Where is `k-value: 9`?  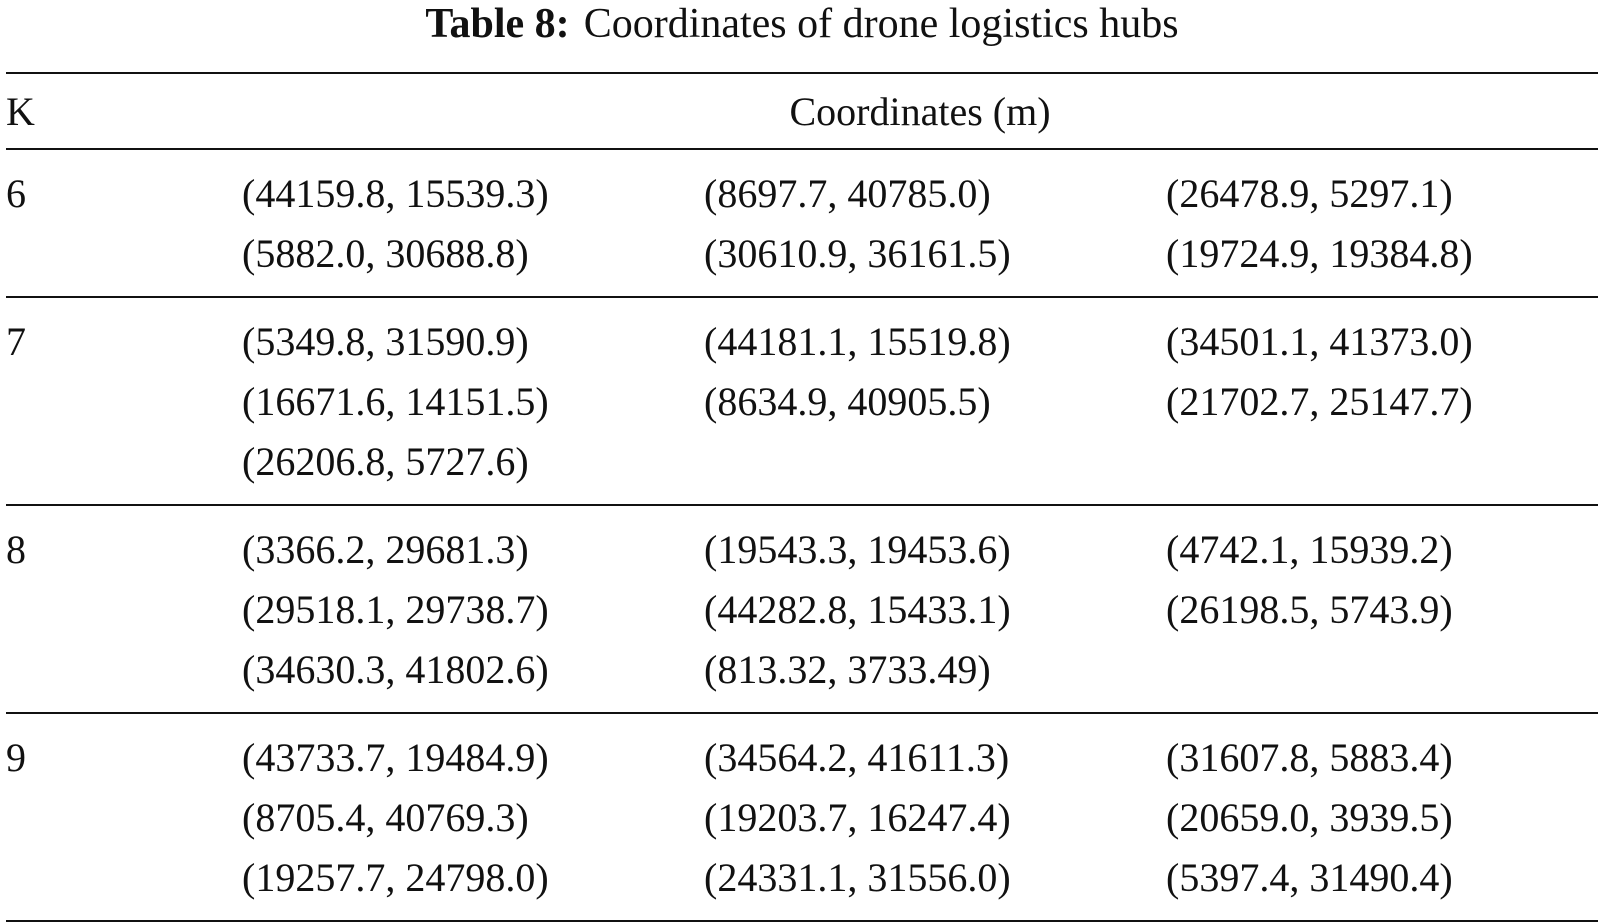 k-value: 9 is located at coordinates (16, 757).